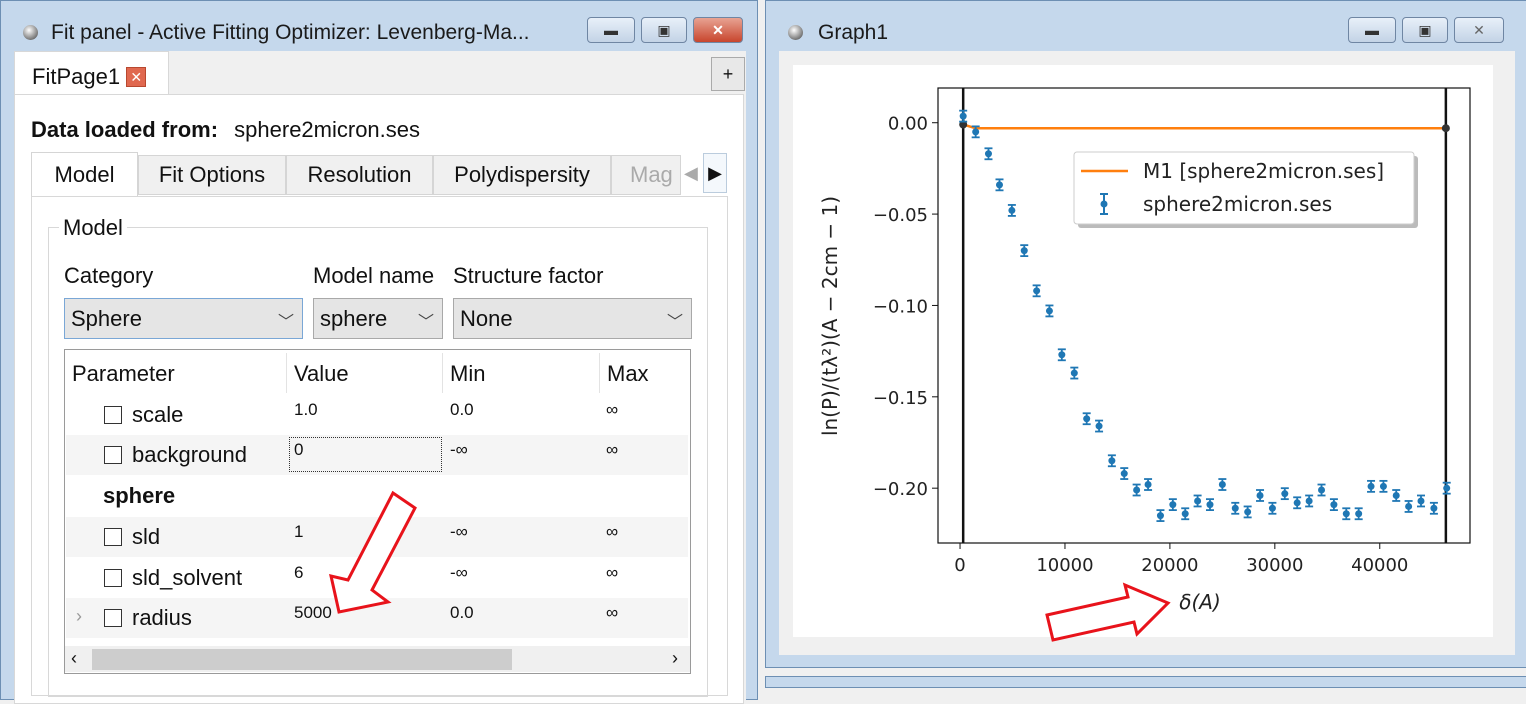  I want to click on model-name-select: sphere ﹀, so click(378, 318).